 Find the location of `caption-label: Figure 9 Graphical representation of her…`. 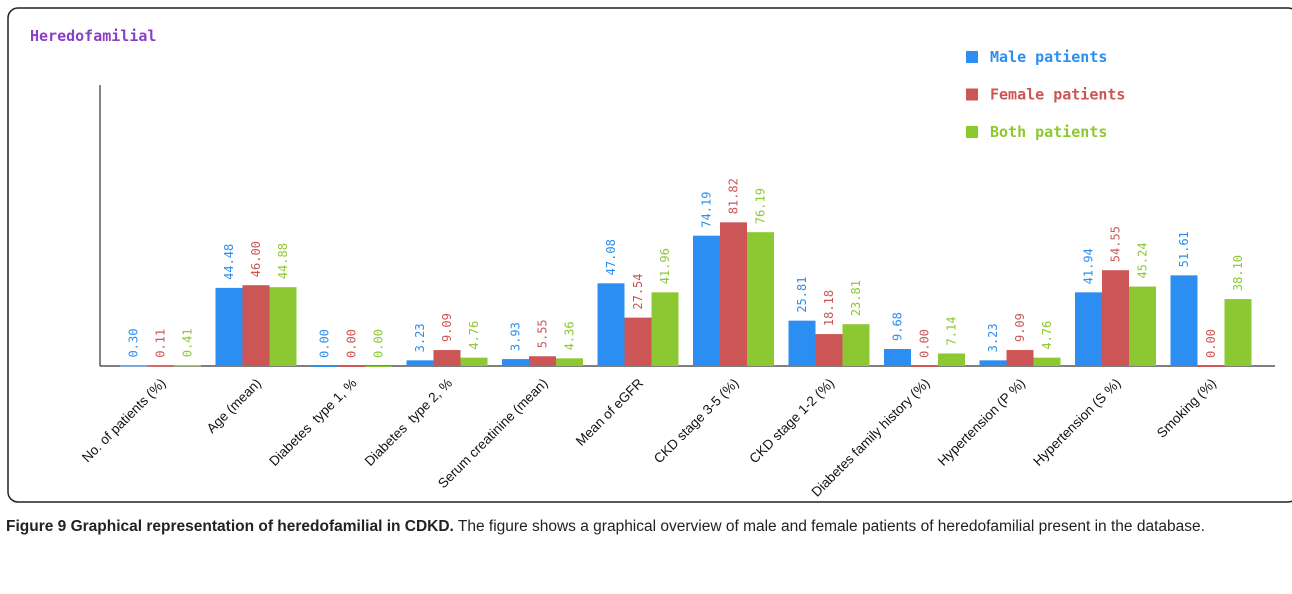

caption-label: Figure 9 Graphical representation of her… is located at coordinates (230, 526).